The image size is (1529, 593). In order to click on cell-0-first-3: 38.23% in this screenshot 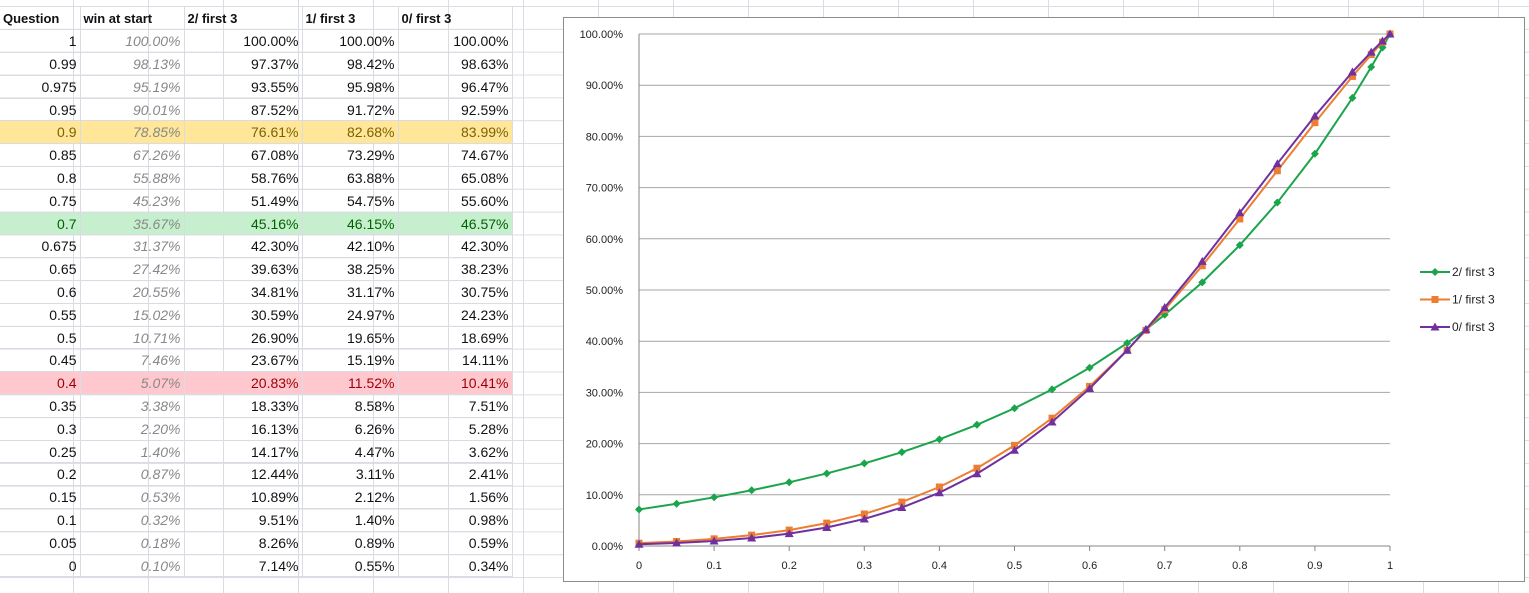, I will do `click(455, 269)`.